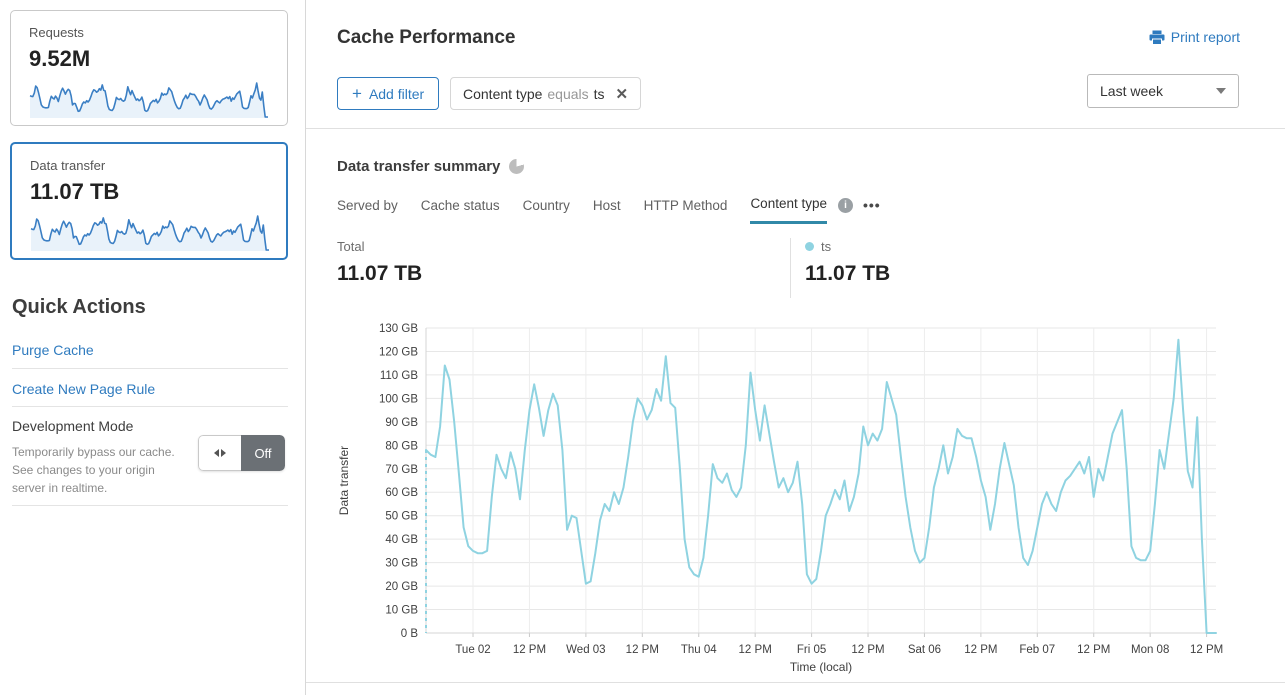 The image size is (1285, 695). Describe the element at coordinates (460, 205) in the screenshot. I see `tab-cache-status: Cache status` at that location.